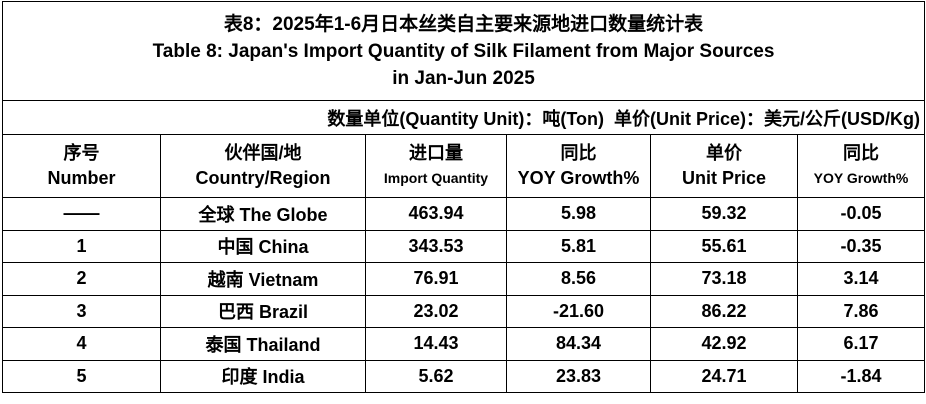 The height and width of the screenshot is (404, 926). I want to click on header-cell: 进口量 Import Quantity, so click(436, 166).